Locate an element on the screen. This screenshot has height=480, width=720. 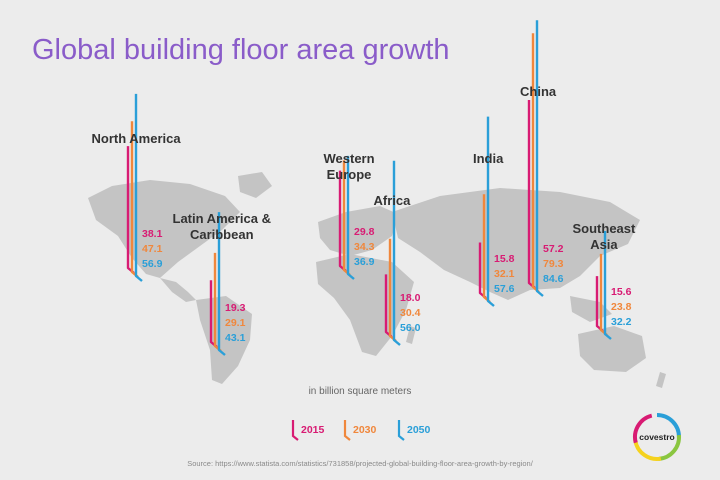
bar-india-2050 is located at coordinates (490, 211).